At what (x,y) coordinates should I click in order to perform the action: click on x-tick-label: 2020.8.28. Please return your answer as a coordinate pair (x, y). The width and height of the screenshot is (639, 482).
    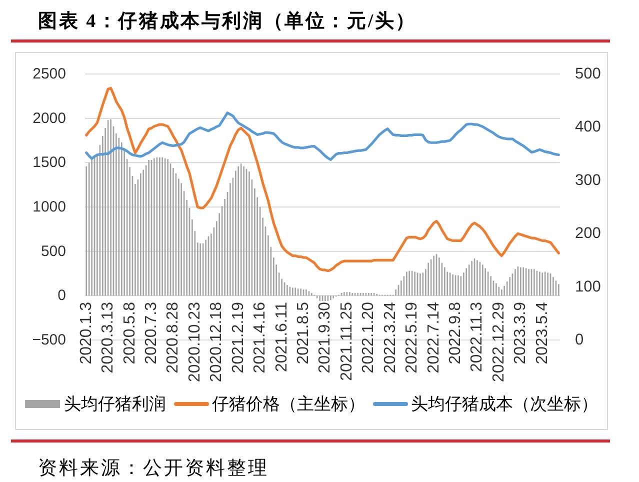
    Looking at the image, I should click on (173, 338).